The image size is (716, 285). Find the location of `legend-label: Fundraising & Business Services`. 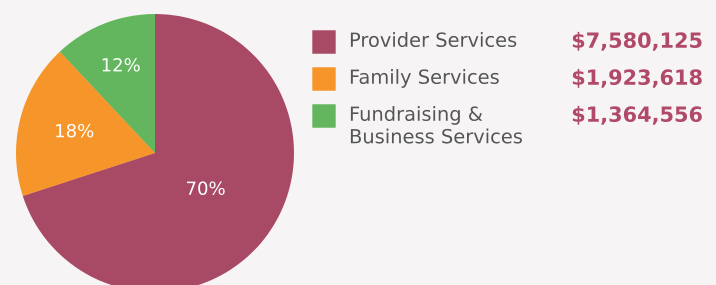

legend-label: Fundraising & Business Services is located at coordinates (436, 125).